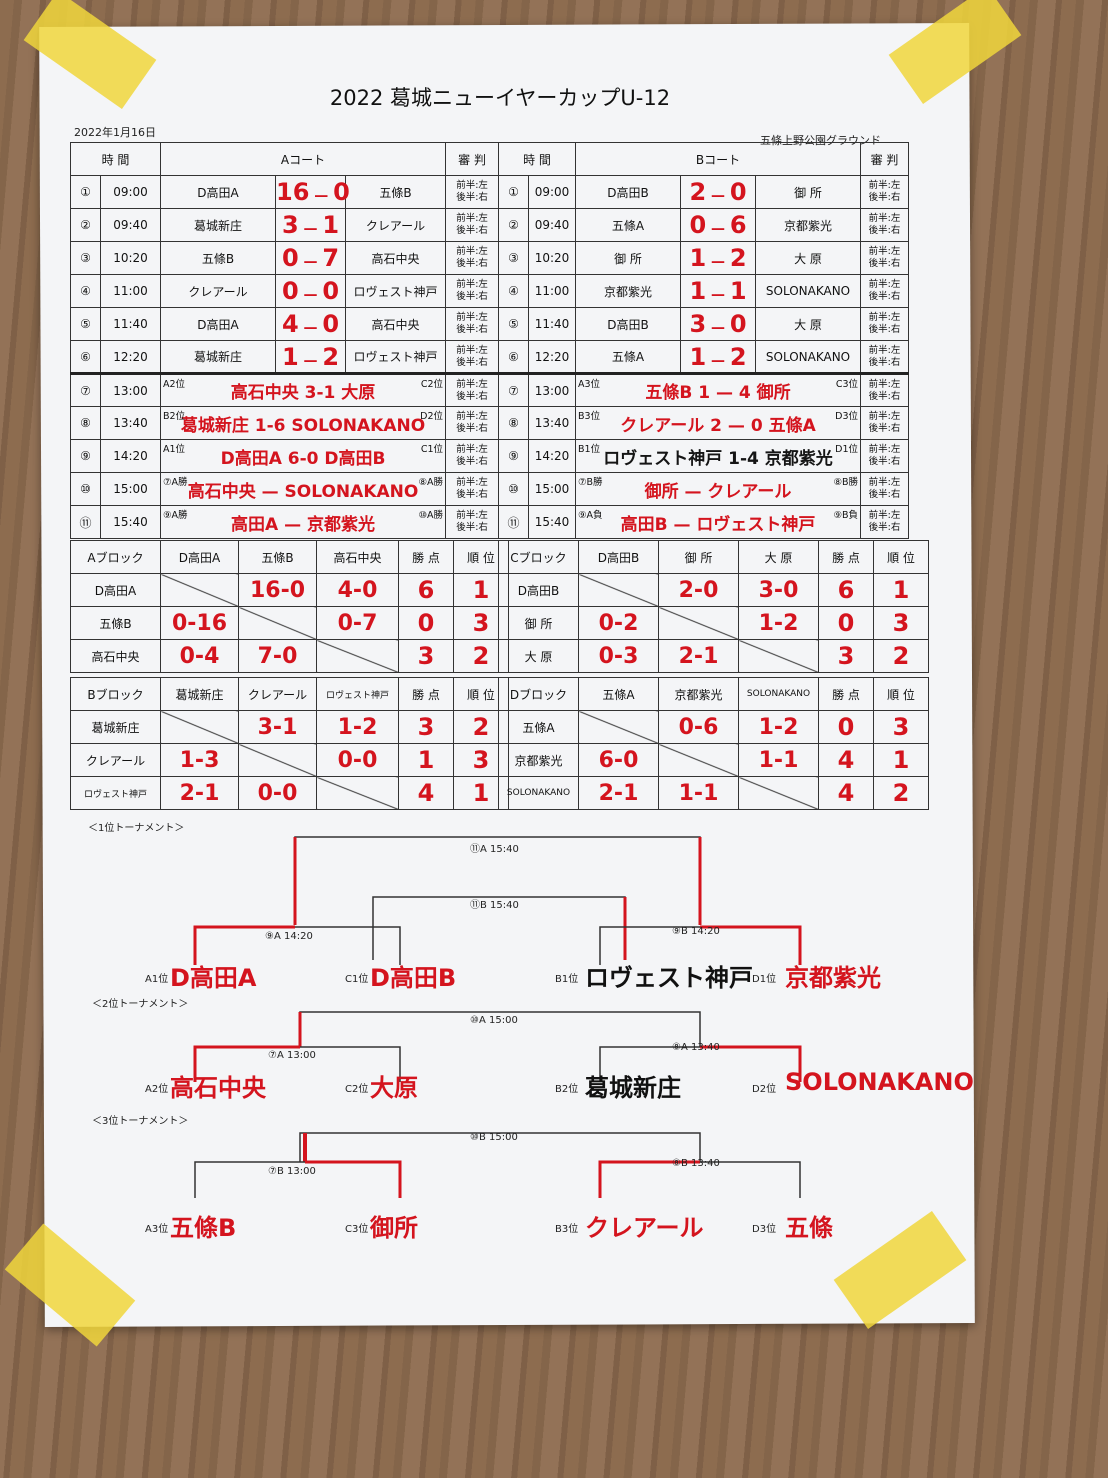 The height and width of the screenshot is (1478, 1108). I want to click on team-name: 五條A, so click(538, 727).